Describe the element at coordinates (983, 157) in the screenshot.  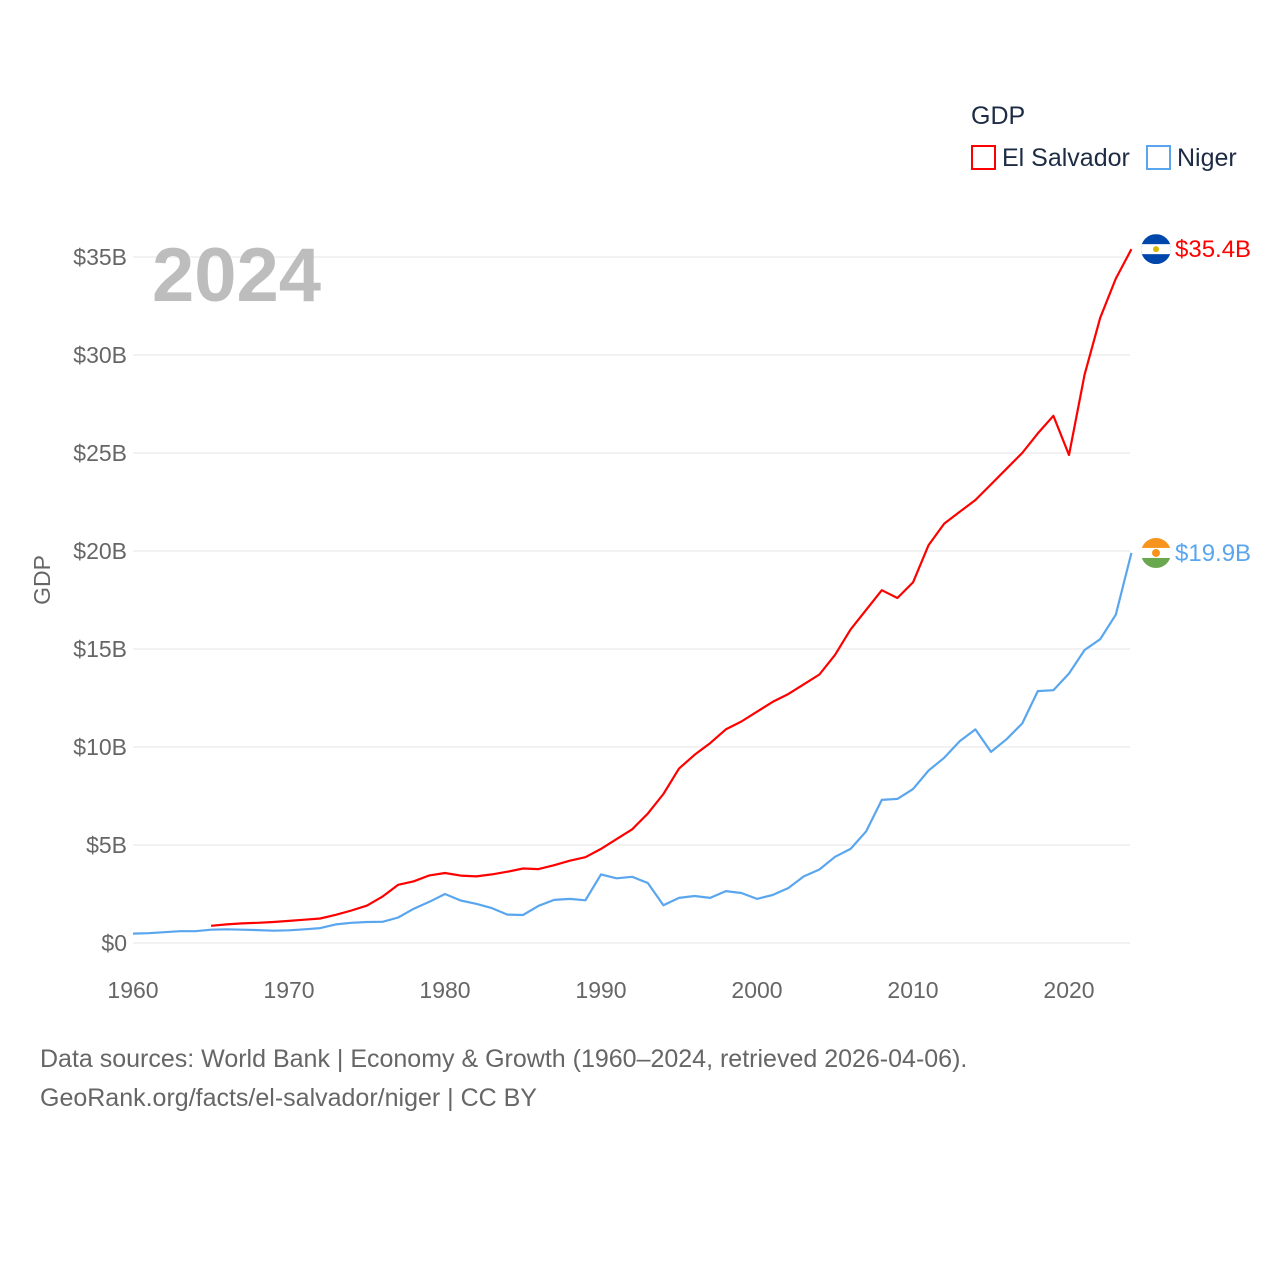
I see `legend-swatch-el-salvador` at that location.